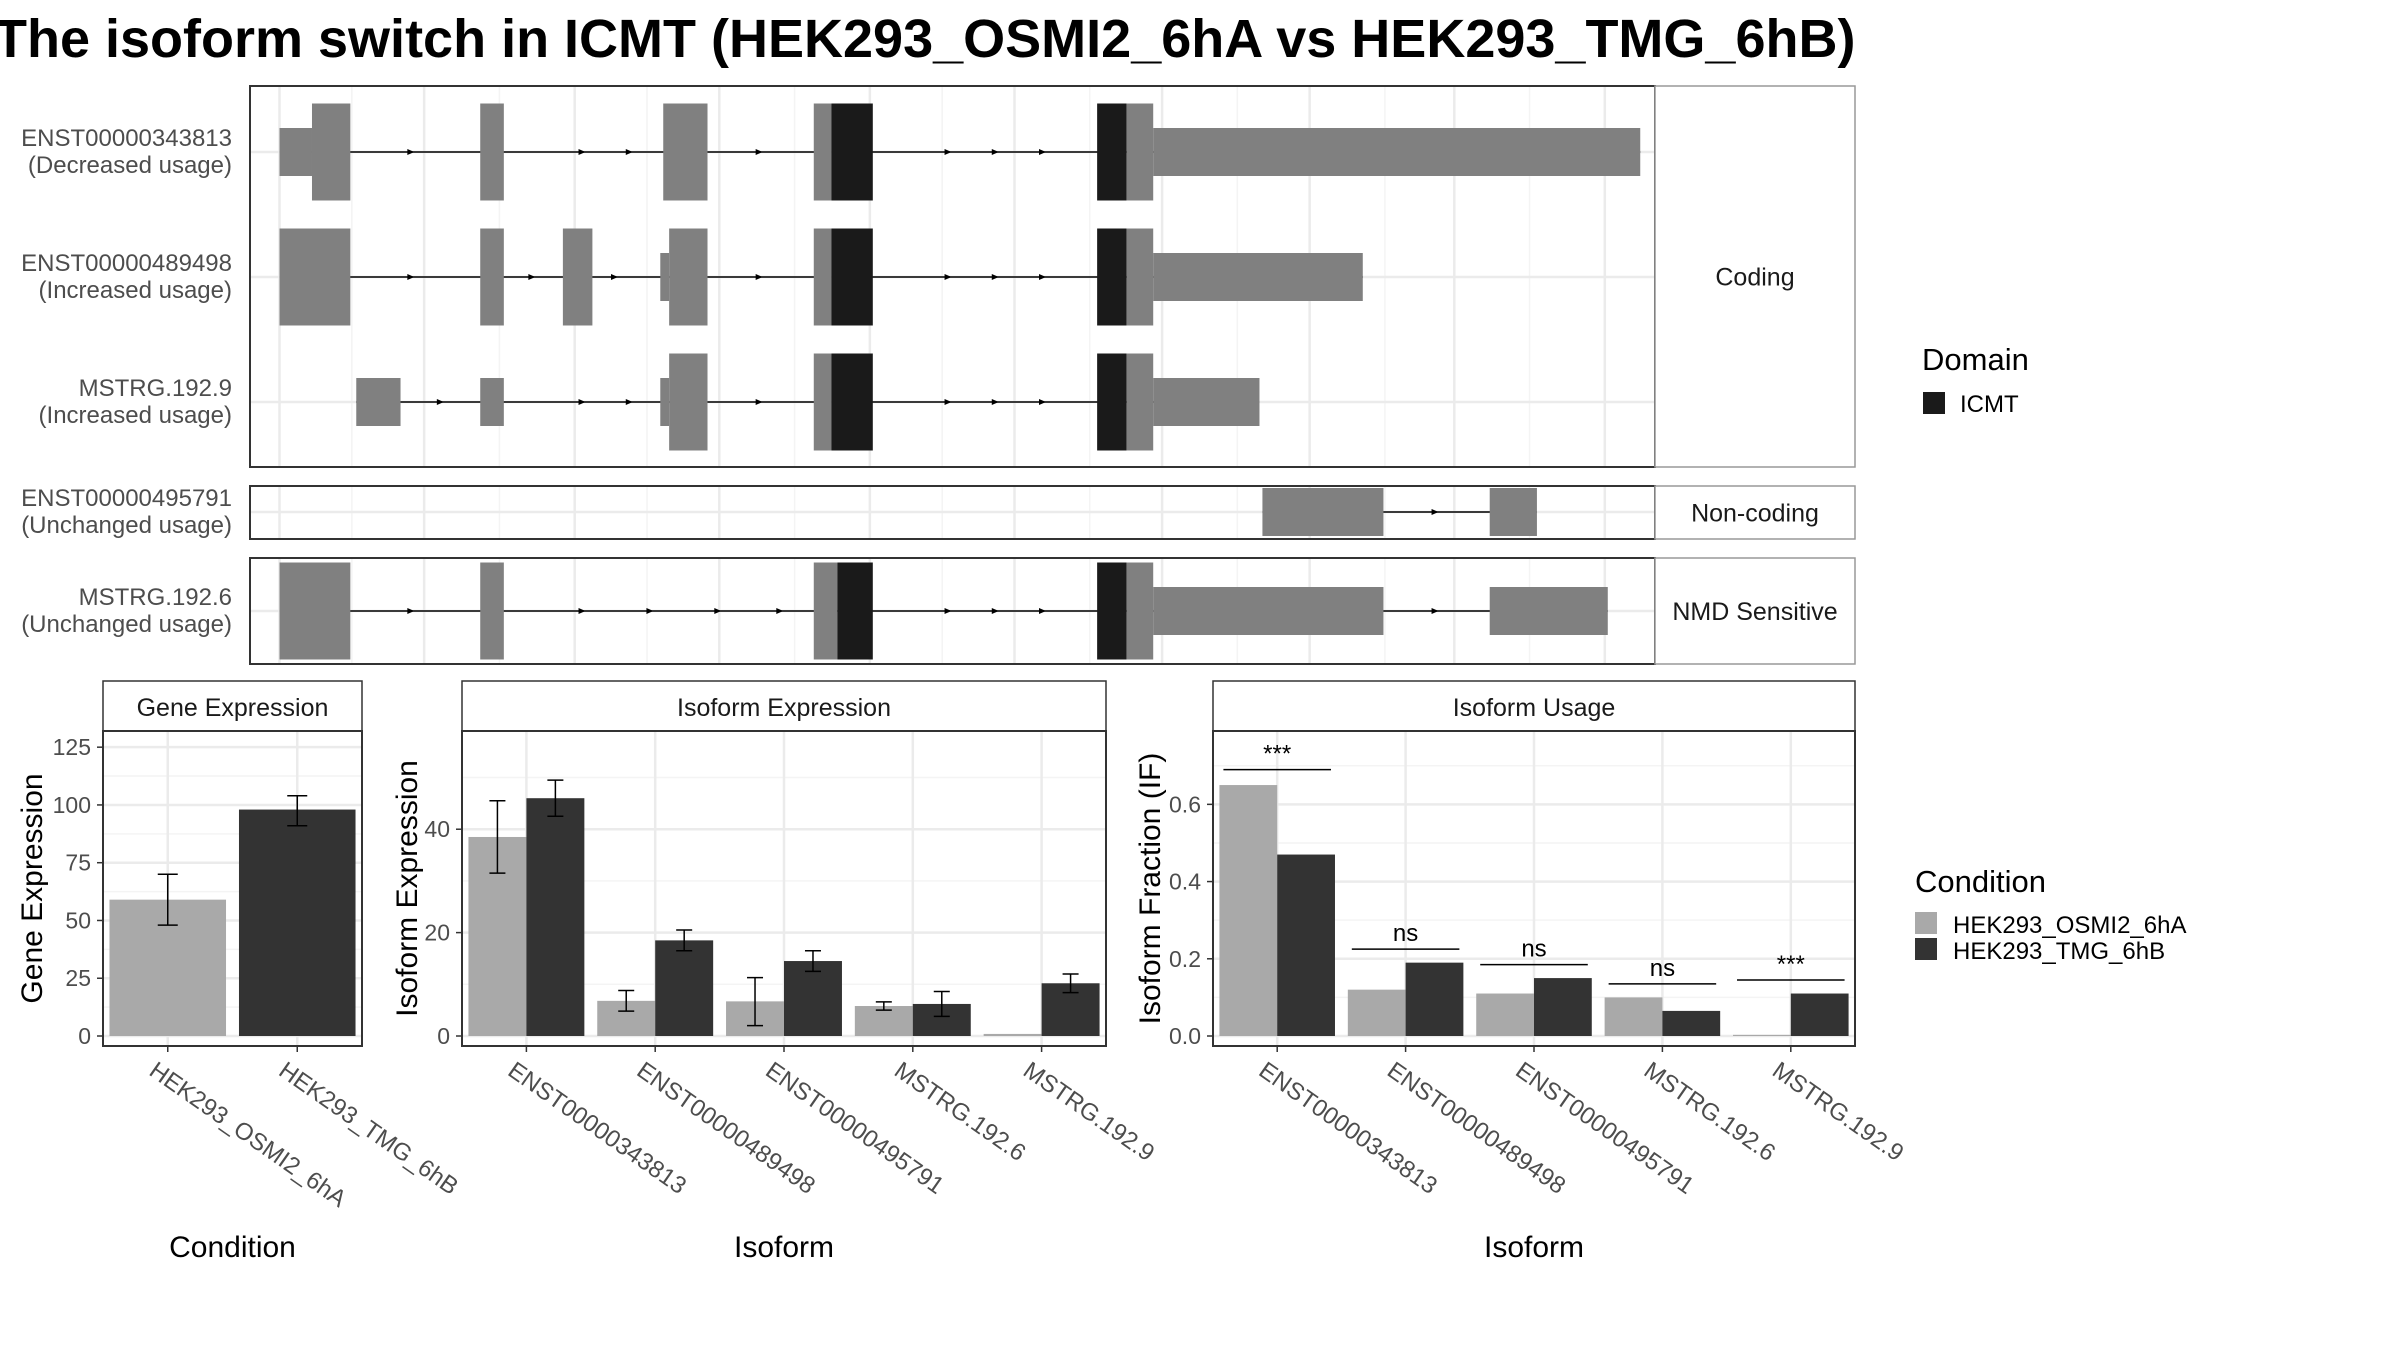 The width and height of the screenshot is (2400, 1350). What do you see at coordinates (78, 978) in the screenshot?
I see `y-tick-label: 25` at bounding box center [78, 978].